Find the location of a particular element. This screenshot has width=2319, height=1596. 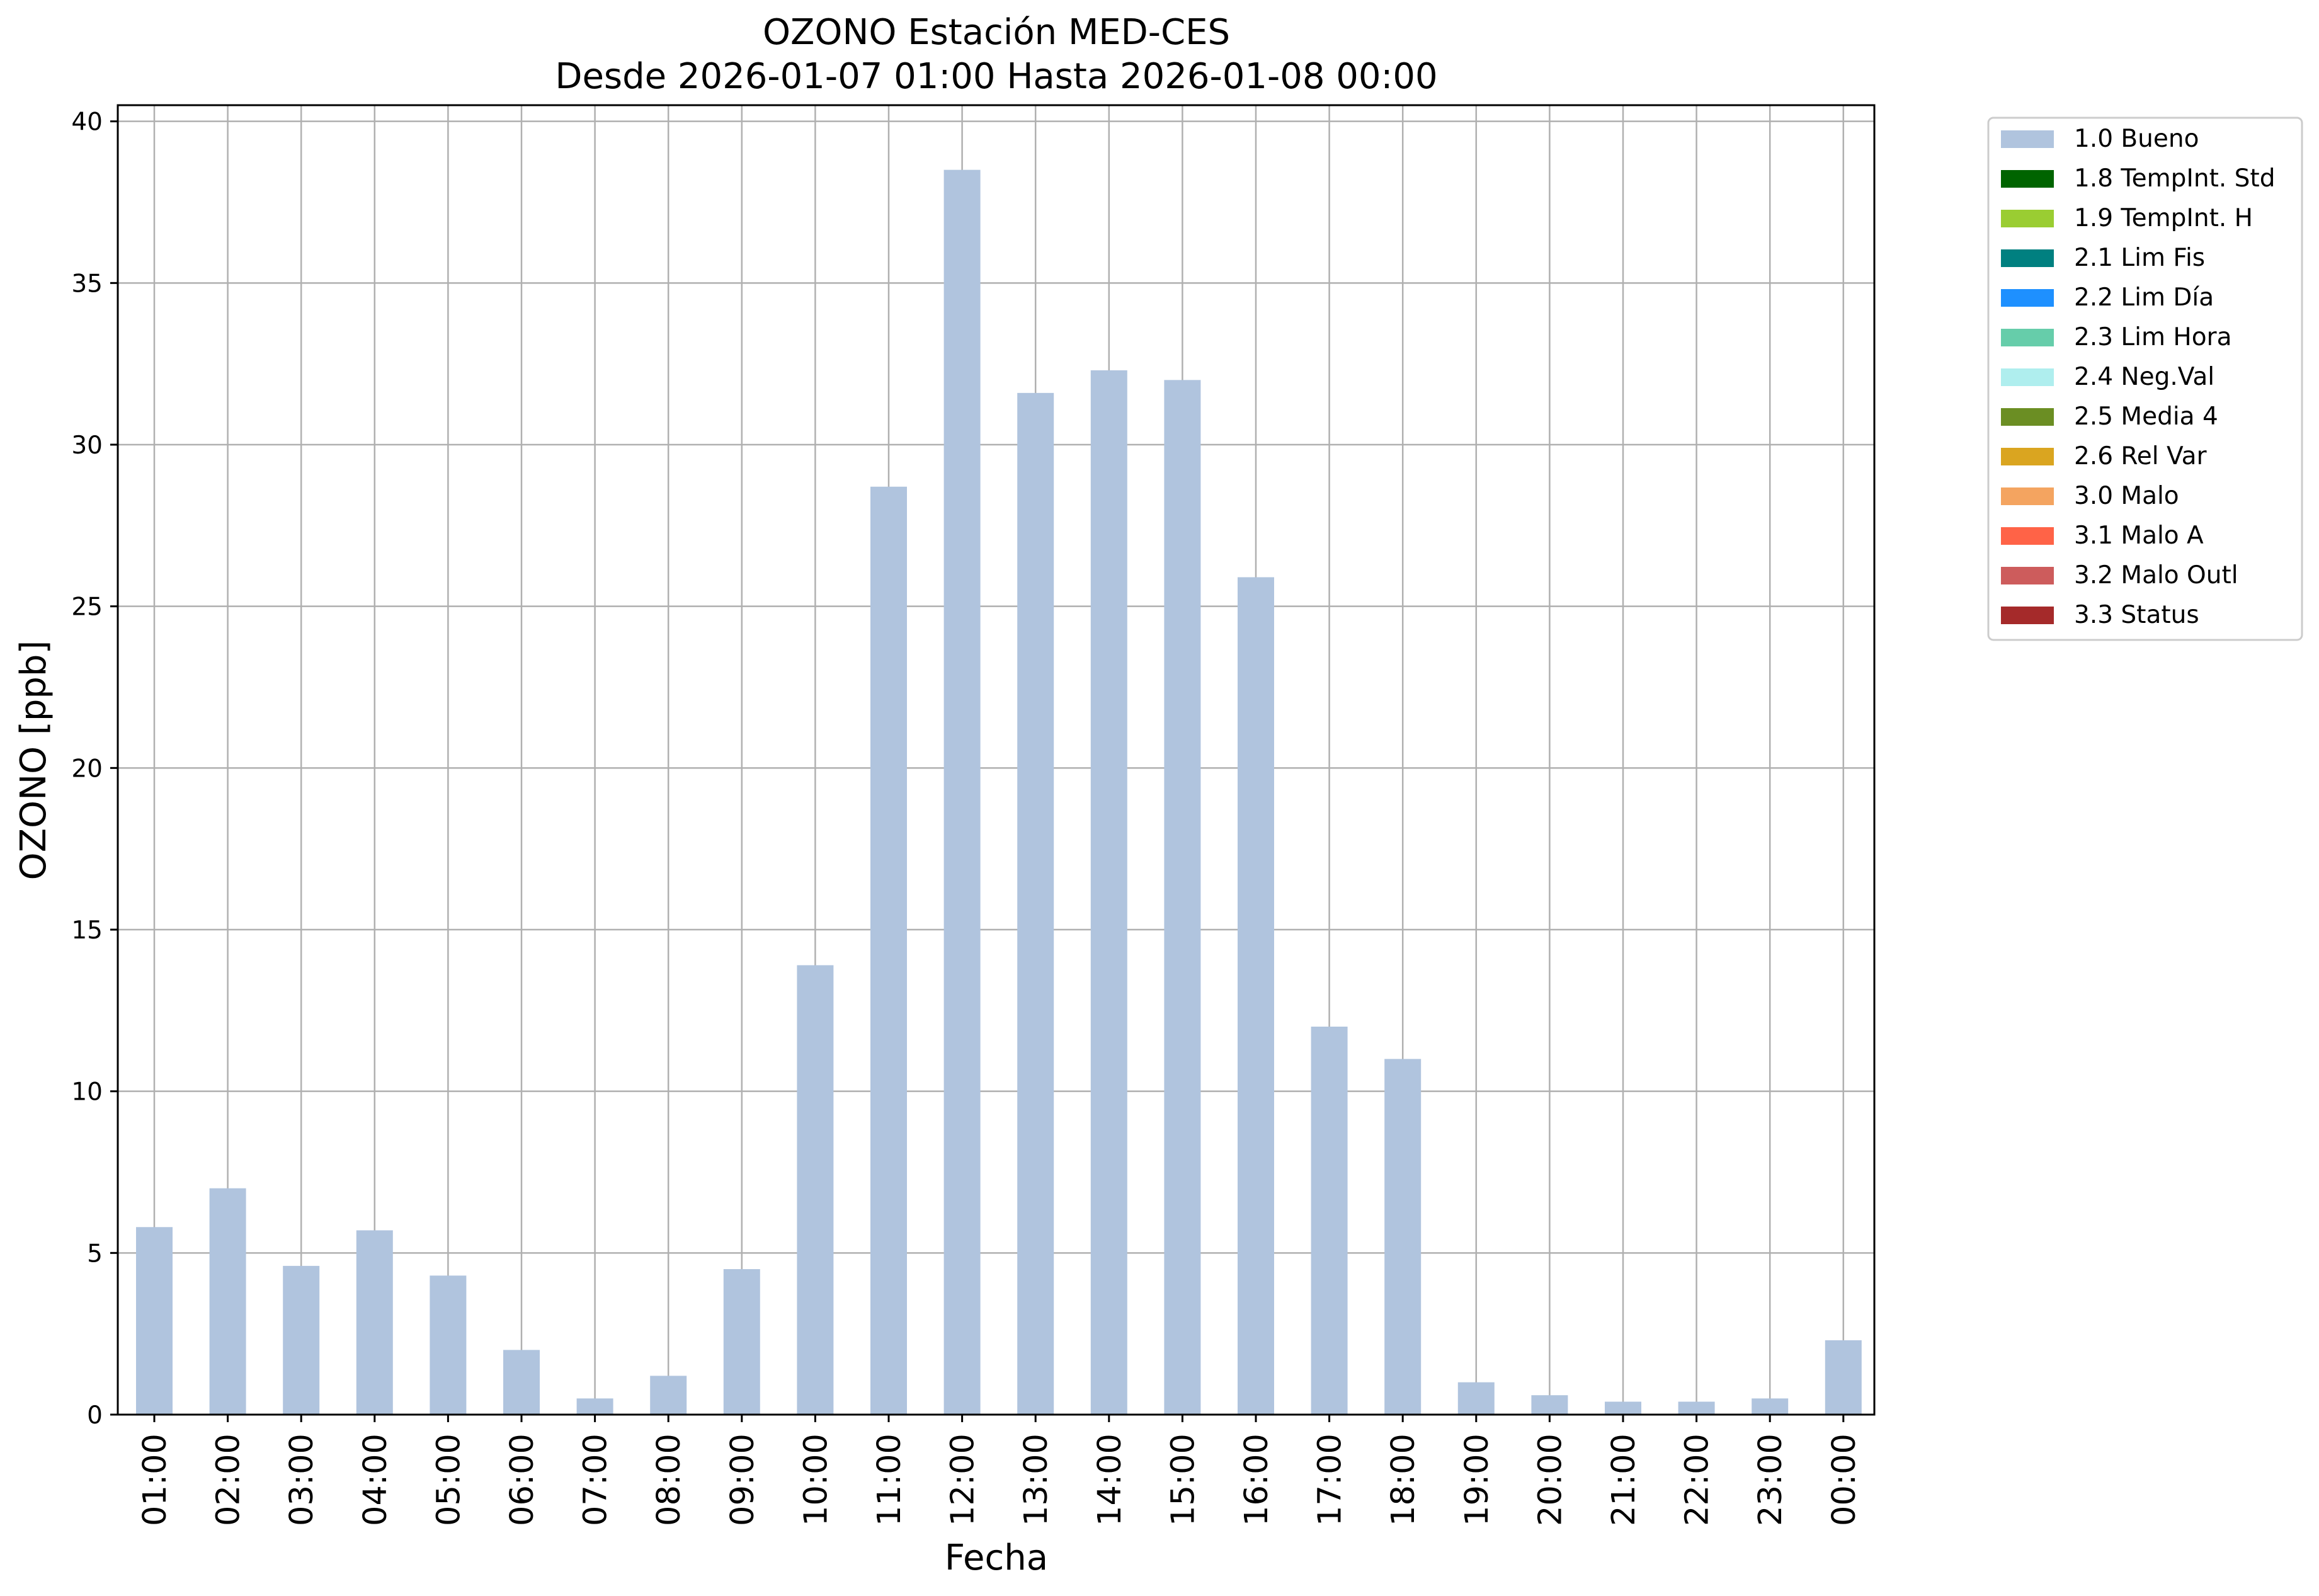

bar-19:00 is located at coordinates (1476, 1398).